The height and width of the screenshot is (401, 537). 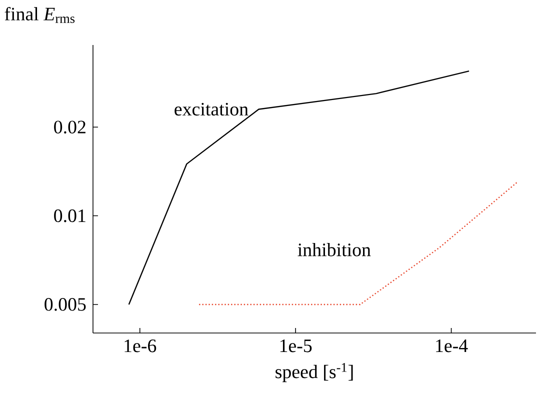 What do you see at coordinates (70, 127) in the screenshot?
I see `y-tick-label: 0.02` at bounding box center [70, 127].